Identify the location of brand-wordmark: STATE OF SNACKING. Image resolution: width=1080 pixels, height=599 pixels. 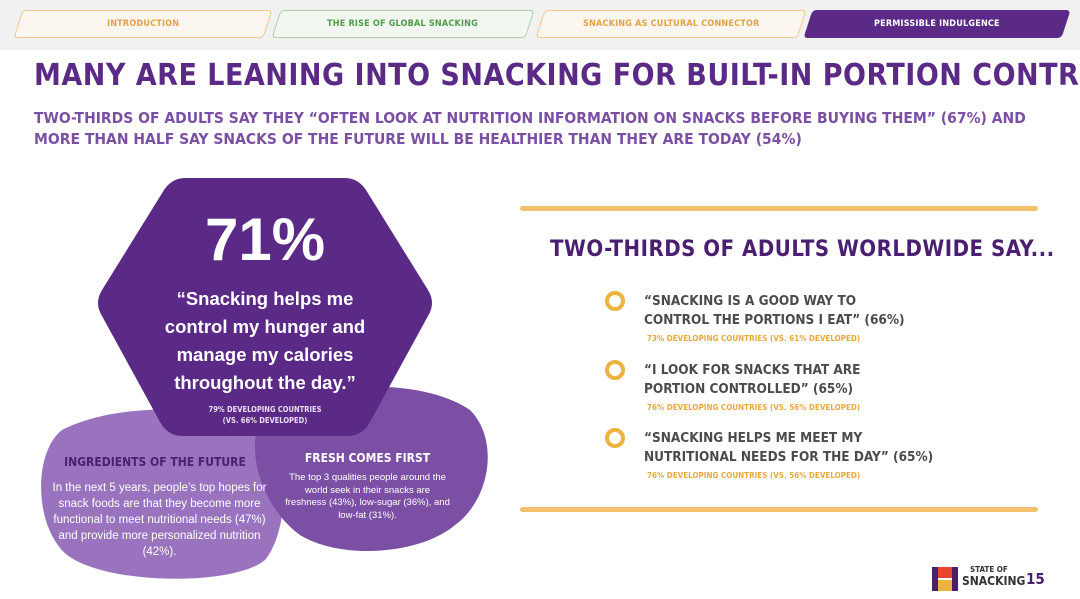
(994, 576).